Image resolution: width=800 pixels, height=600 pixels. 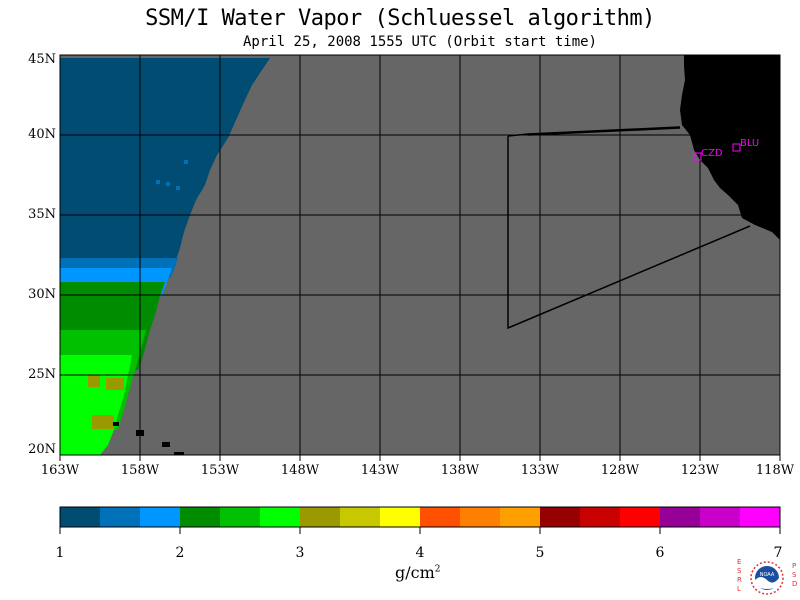 I want to click on logo-wave, so click(x=767, y=583).